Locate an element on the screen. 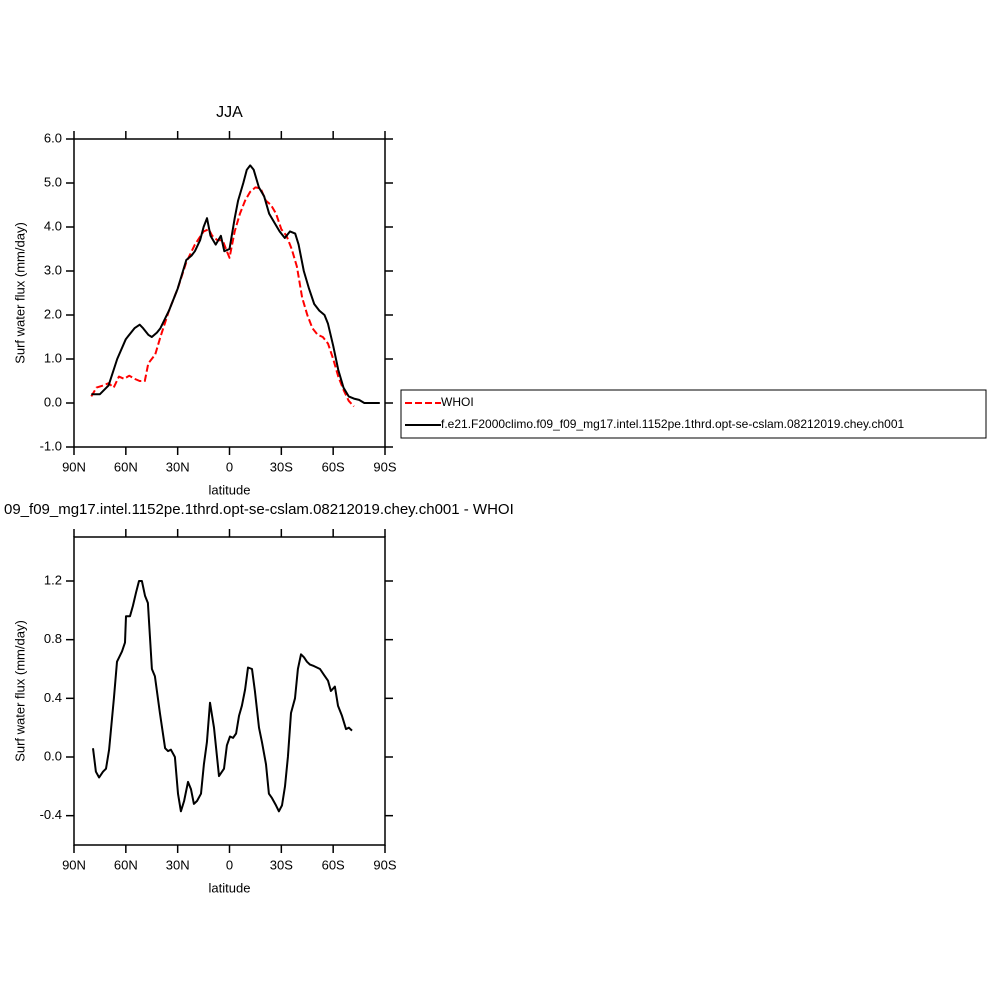 This screenshot has width=1000, height=1000. y-tick-label: 0.4 is located at coordinates (53, 697).